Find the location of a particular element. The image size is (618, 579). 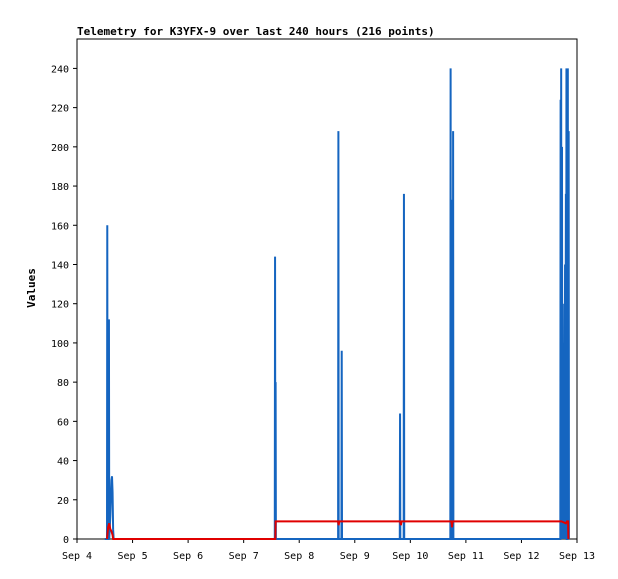

y-tick-label: 0 is located at coordinates (66, 540).